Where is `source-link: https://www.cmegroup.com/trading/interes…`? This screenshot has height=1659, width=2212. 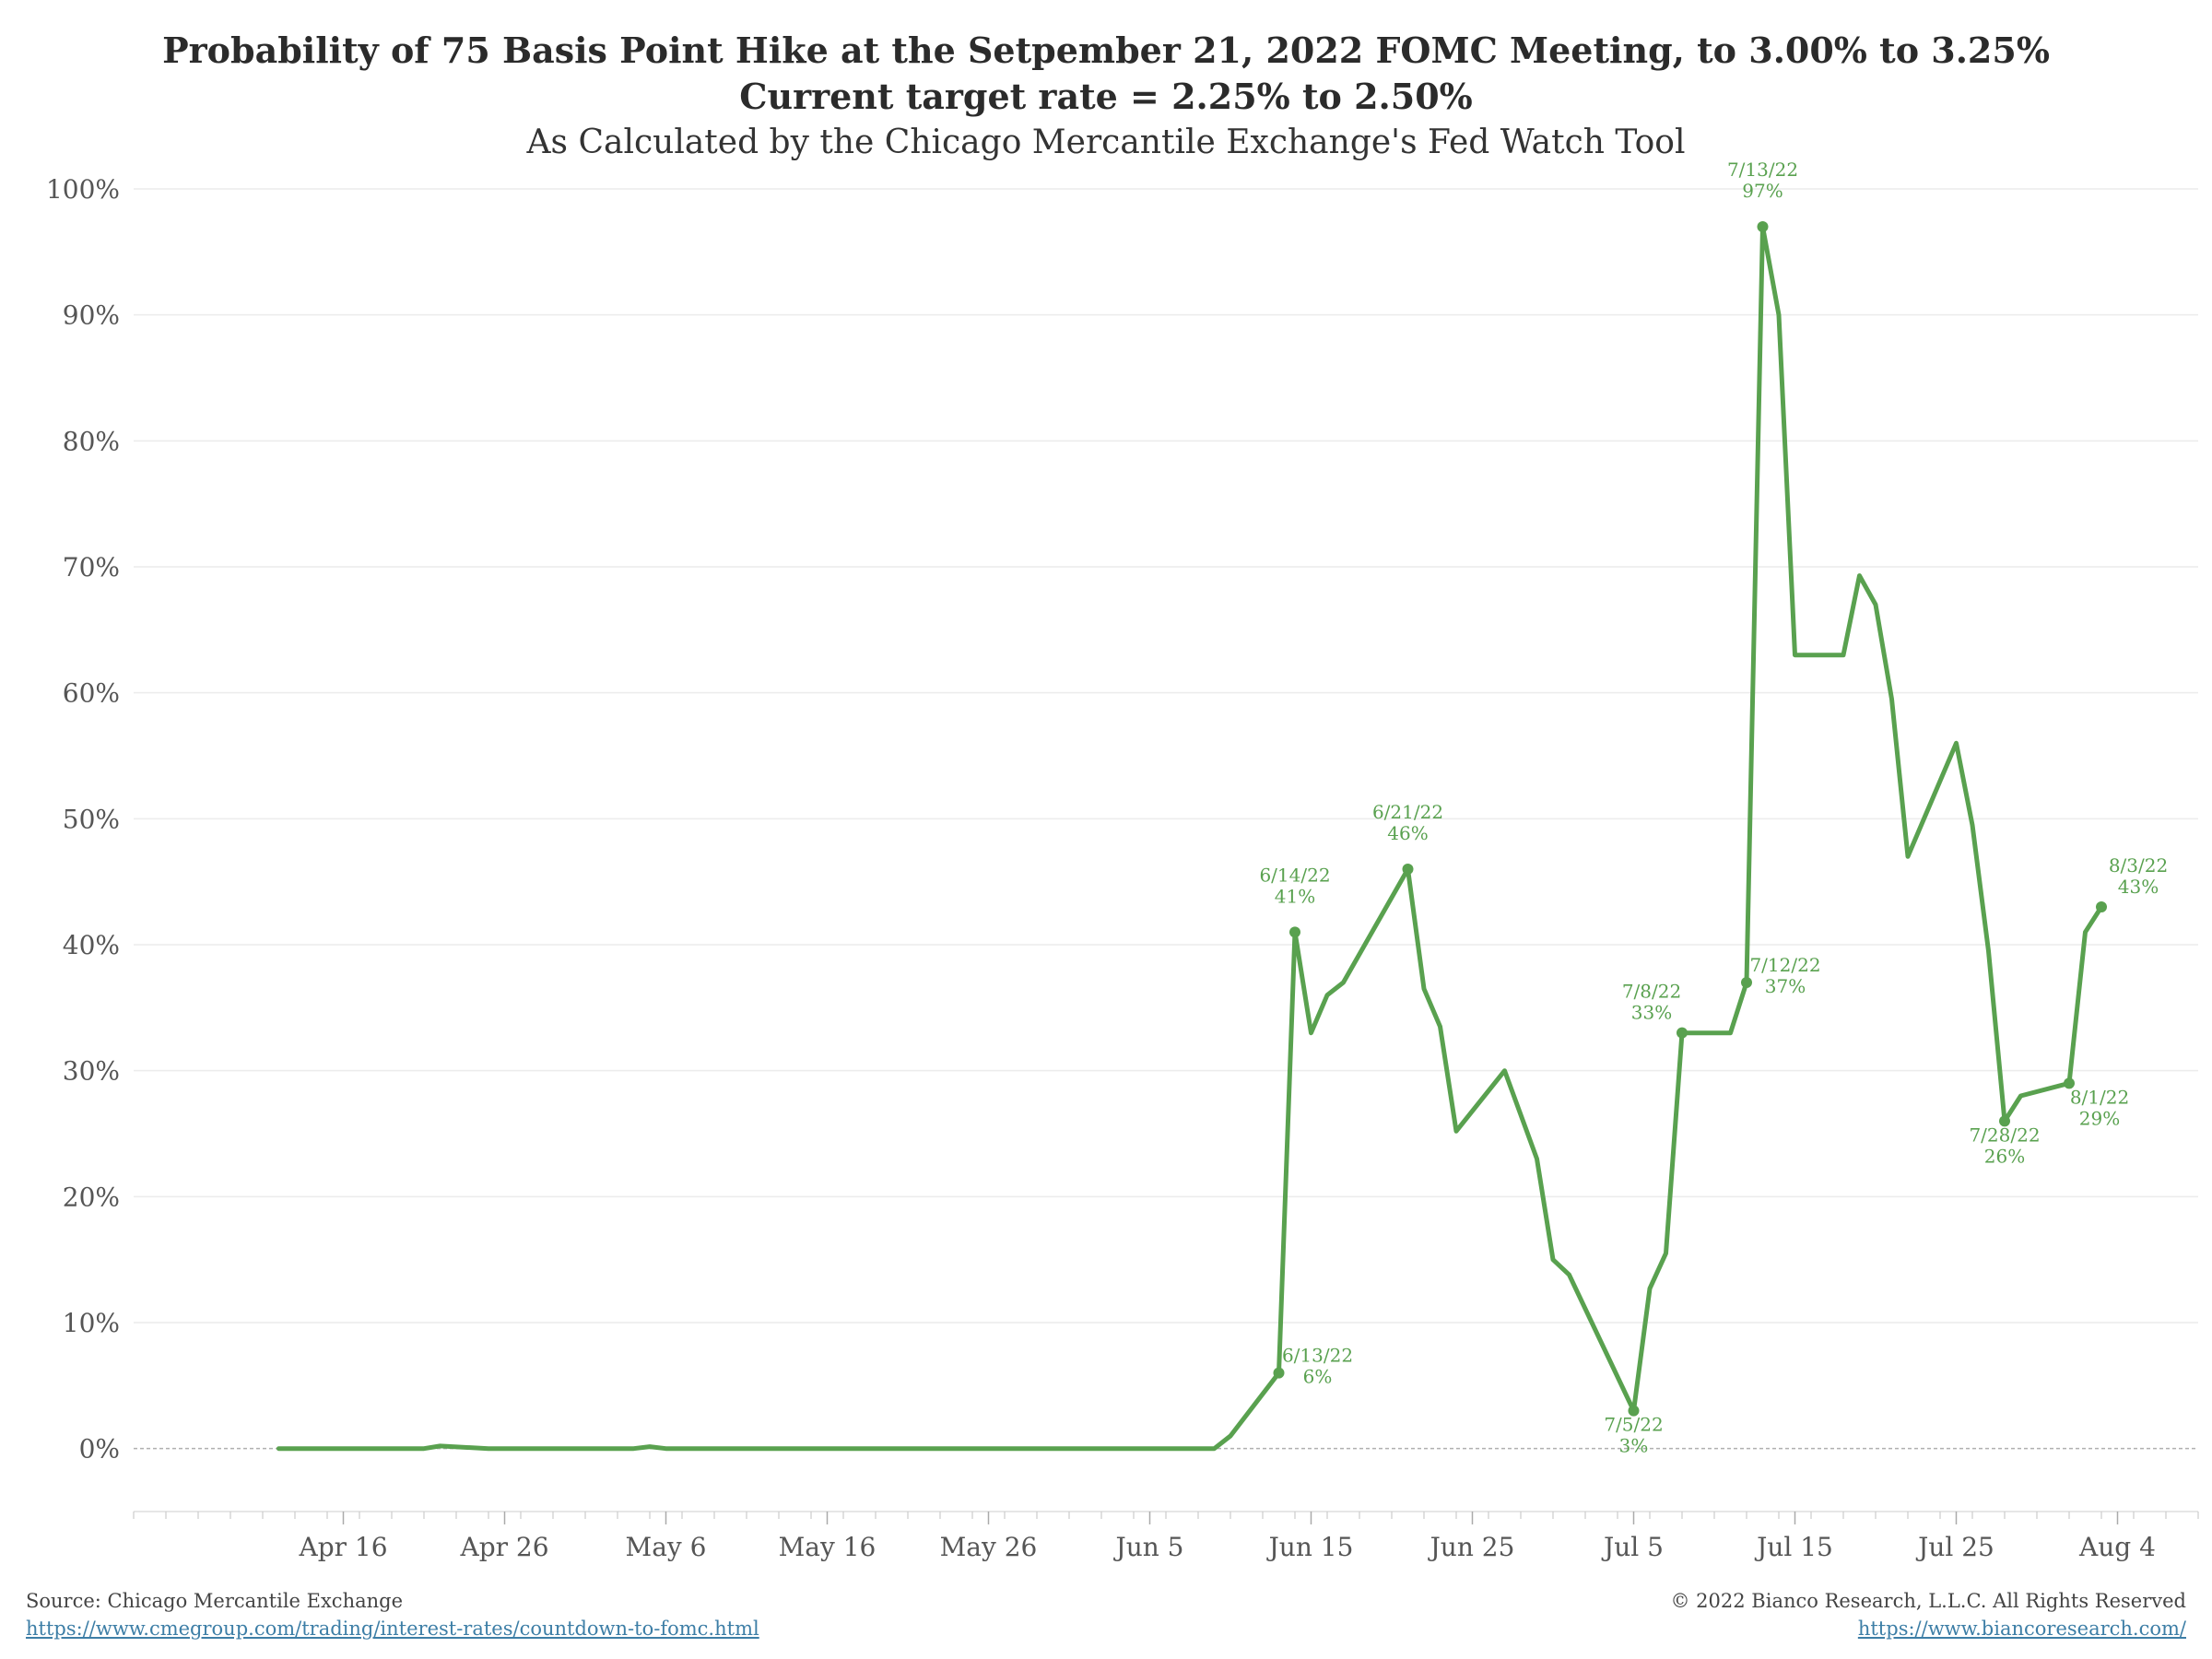
source-link: https://www.cmegroup.com/trading/interes… is located at coordinates (392, 1629).